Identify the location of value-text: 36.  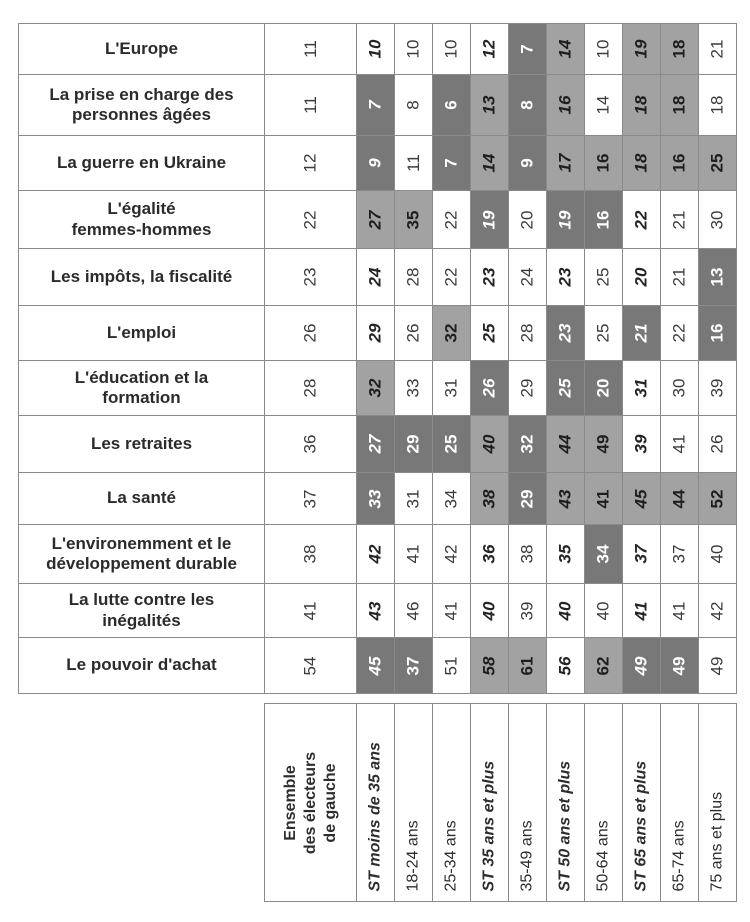
(489, 554).